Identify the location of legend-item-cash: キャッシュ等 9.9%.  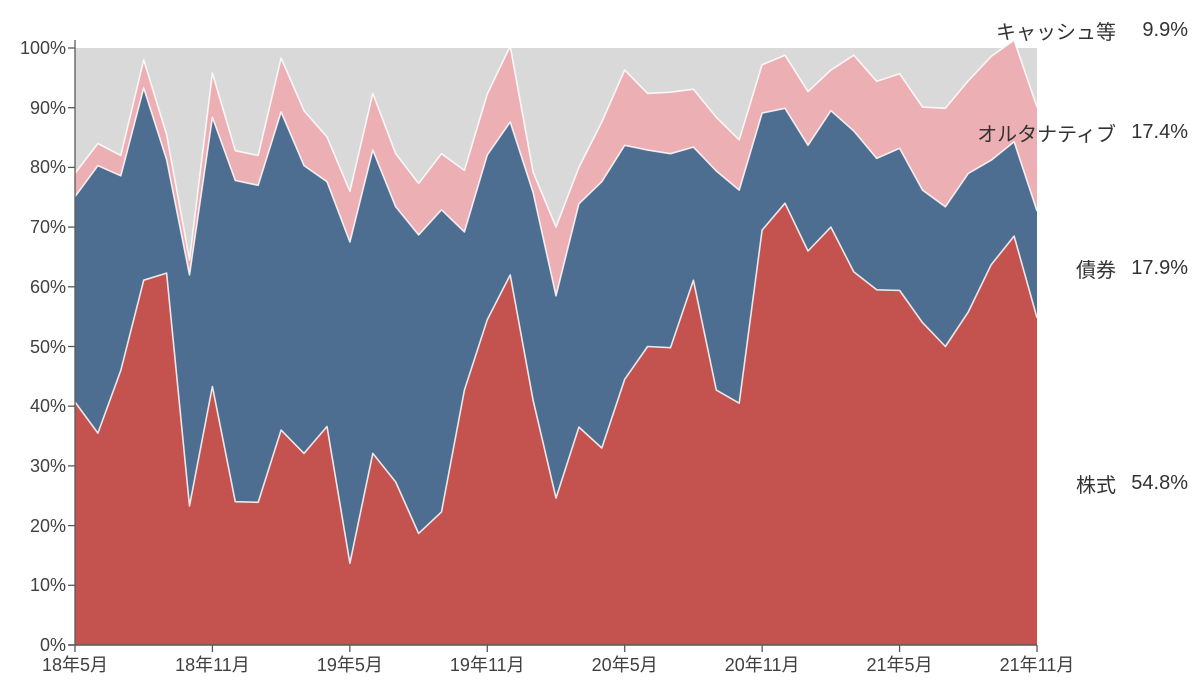
(1092, 30).